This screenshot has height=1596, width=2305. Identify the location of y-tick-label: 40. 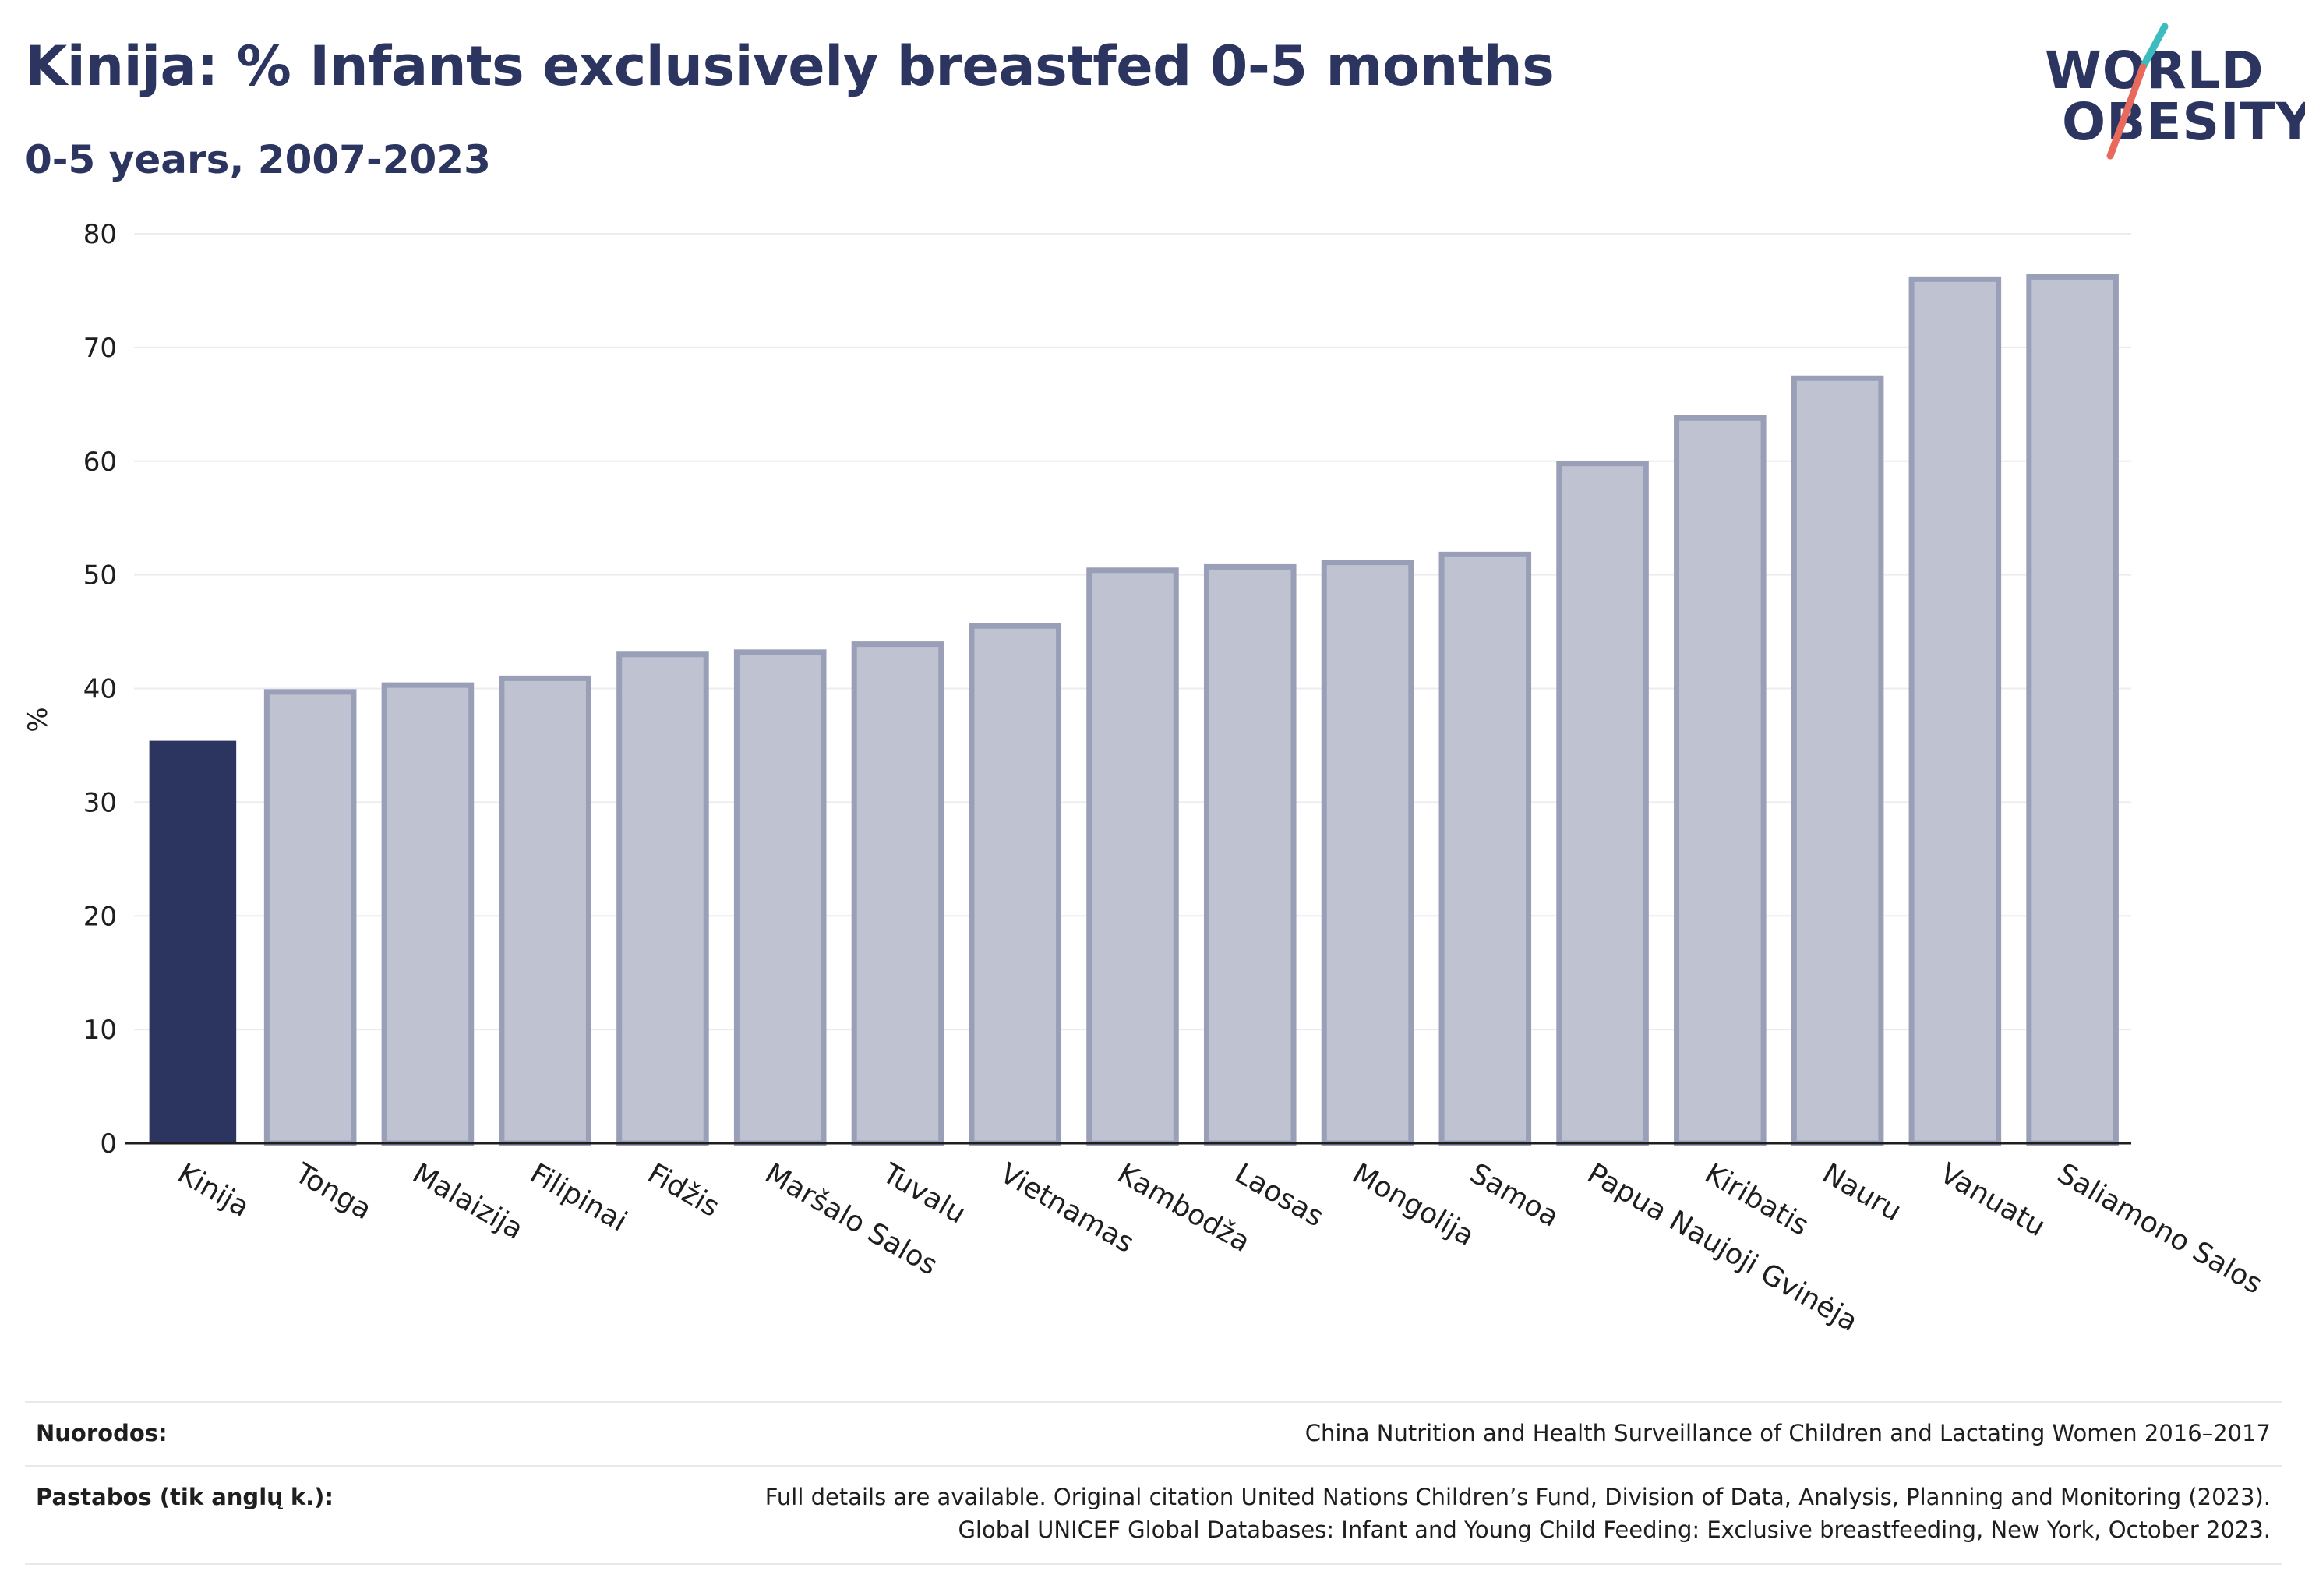
(100, 689).